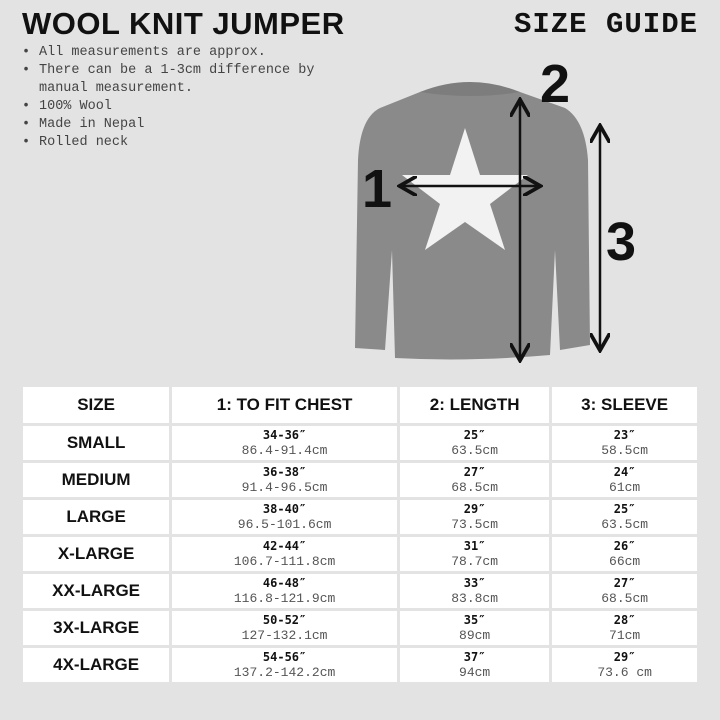 Image resolution: width=720 pixels, height=720 pixels. Describe the element at coordinates (96, 665) in the screenshot. I see `size-cell: 4X-LARGE` at that location.